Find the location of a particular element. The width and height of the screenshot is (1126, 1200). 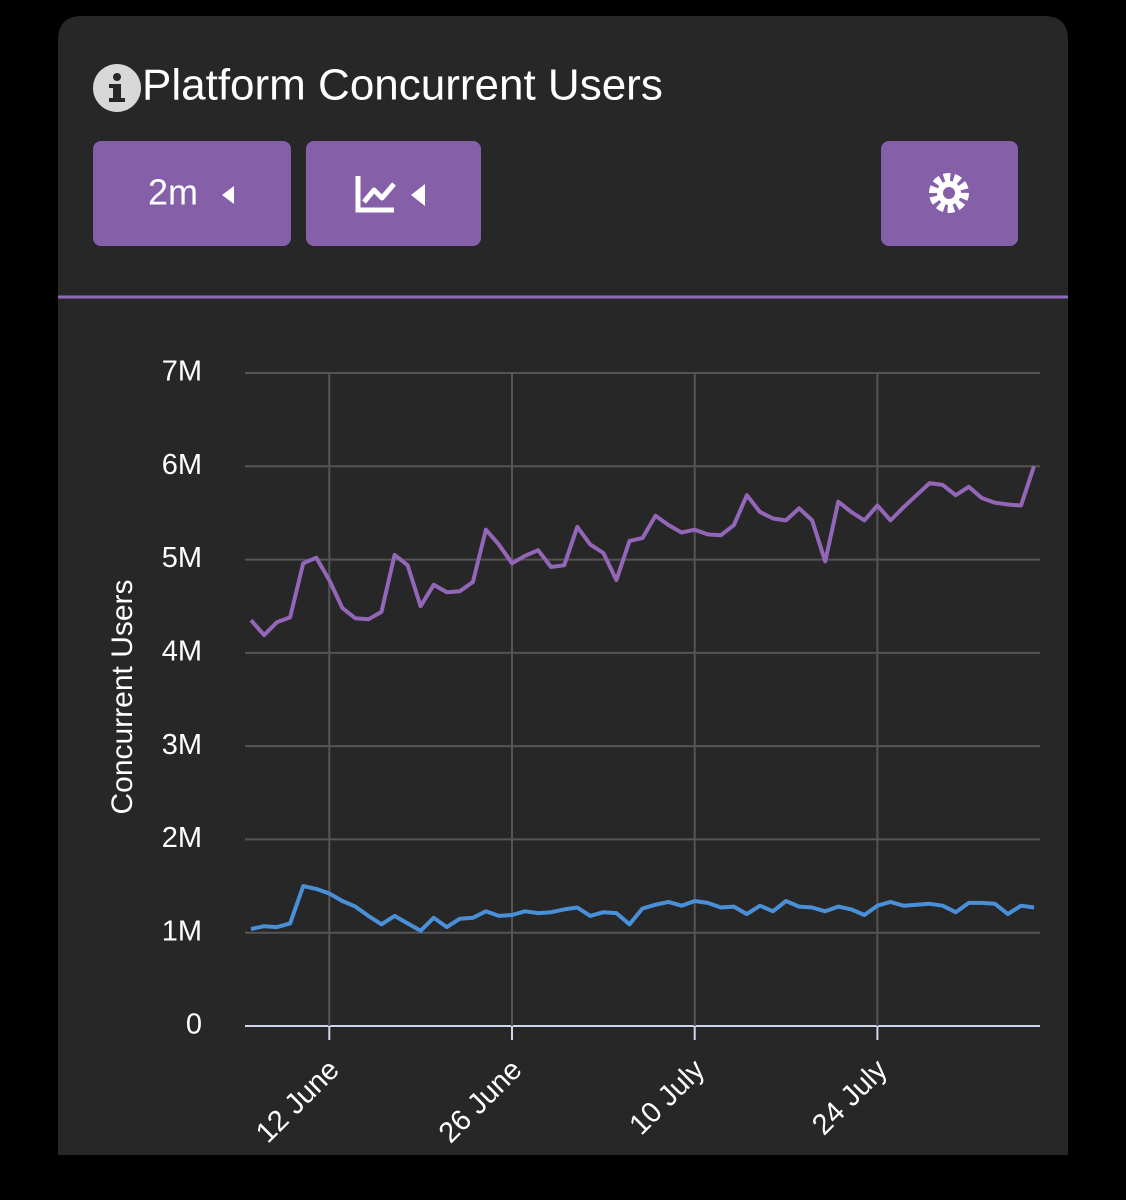

settings-button is located at coordinates (949, 193).